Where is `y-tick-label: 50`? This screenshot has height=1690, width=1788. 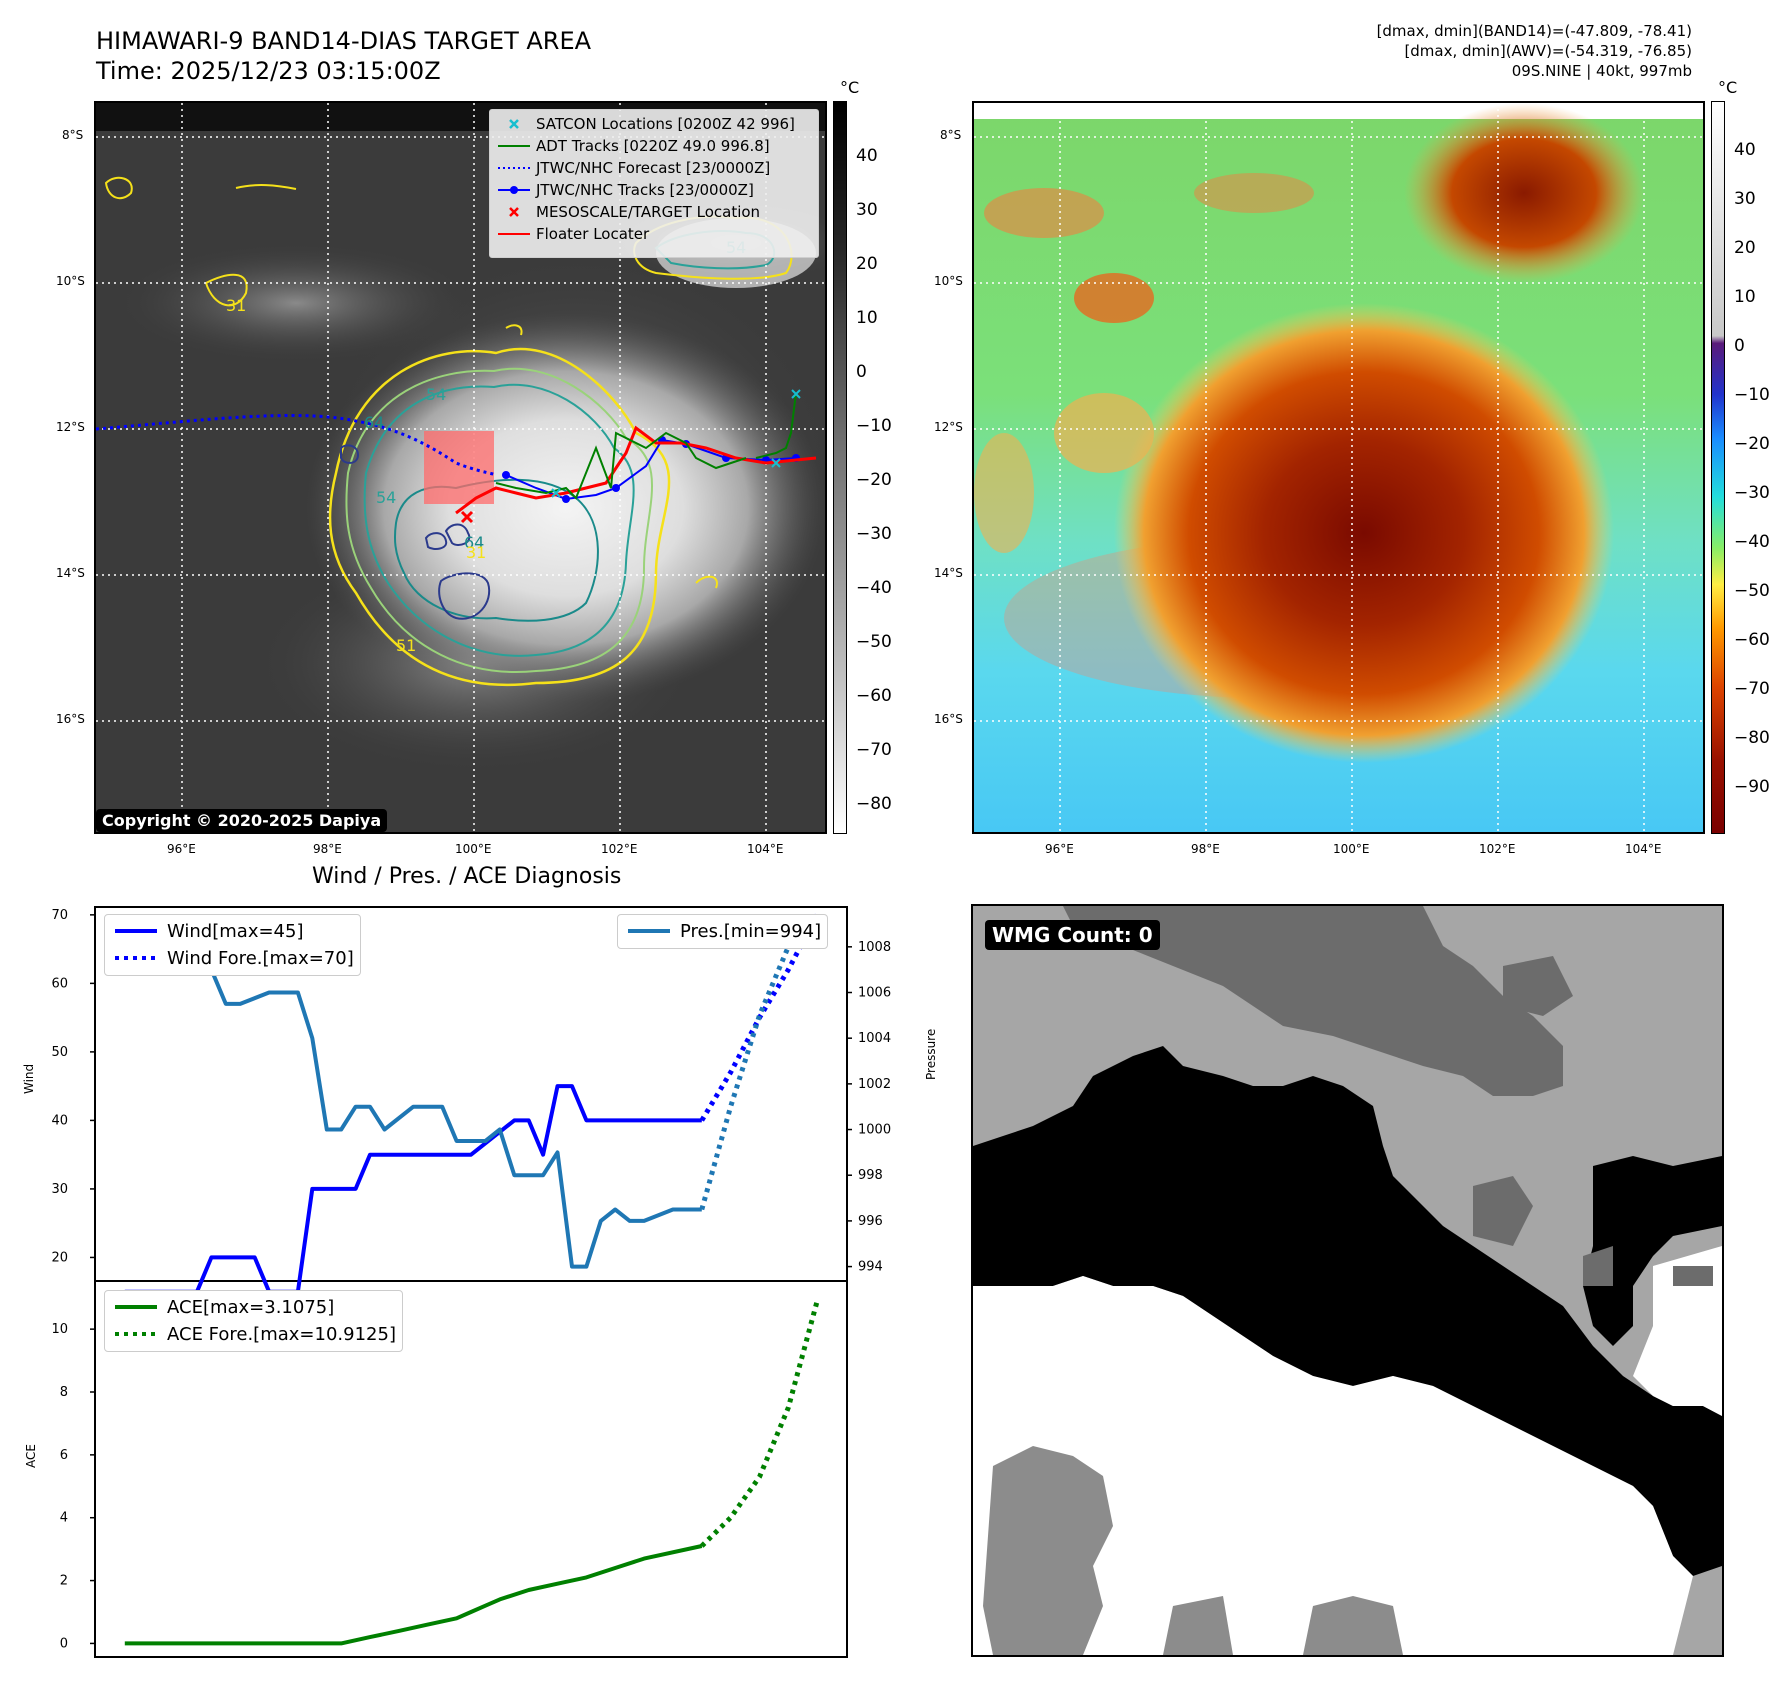
y-tick-label: 50 is located at coordinates (59, 1052).